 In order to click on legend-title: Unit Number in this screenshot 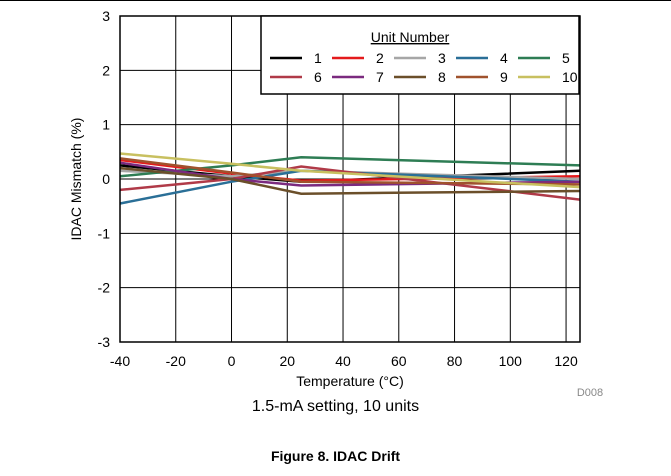, I will do `click(410, 37)`.